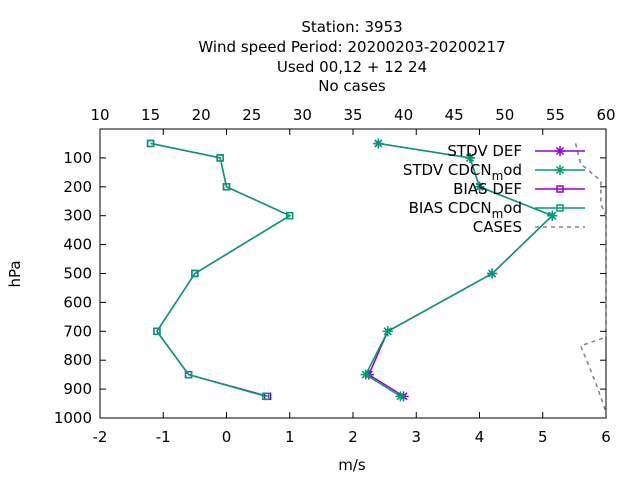 The image size is (640, 480). I want to click on x-tick-label: 1, so click(290, 437).